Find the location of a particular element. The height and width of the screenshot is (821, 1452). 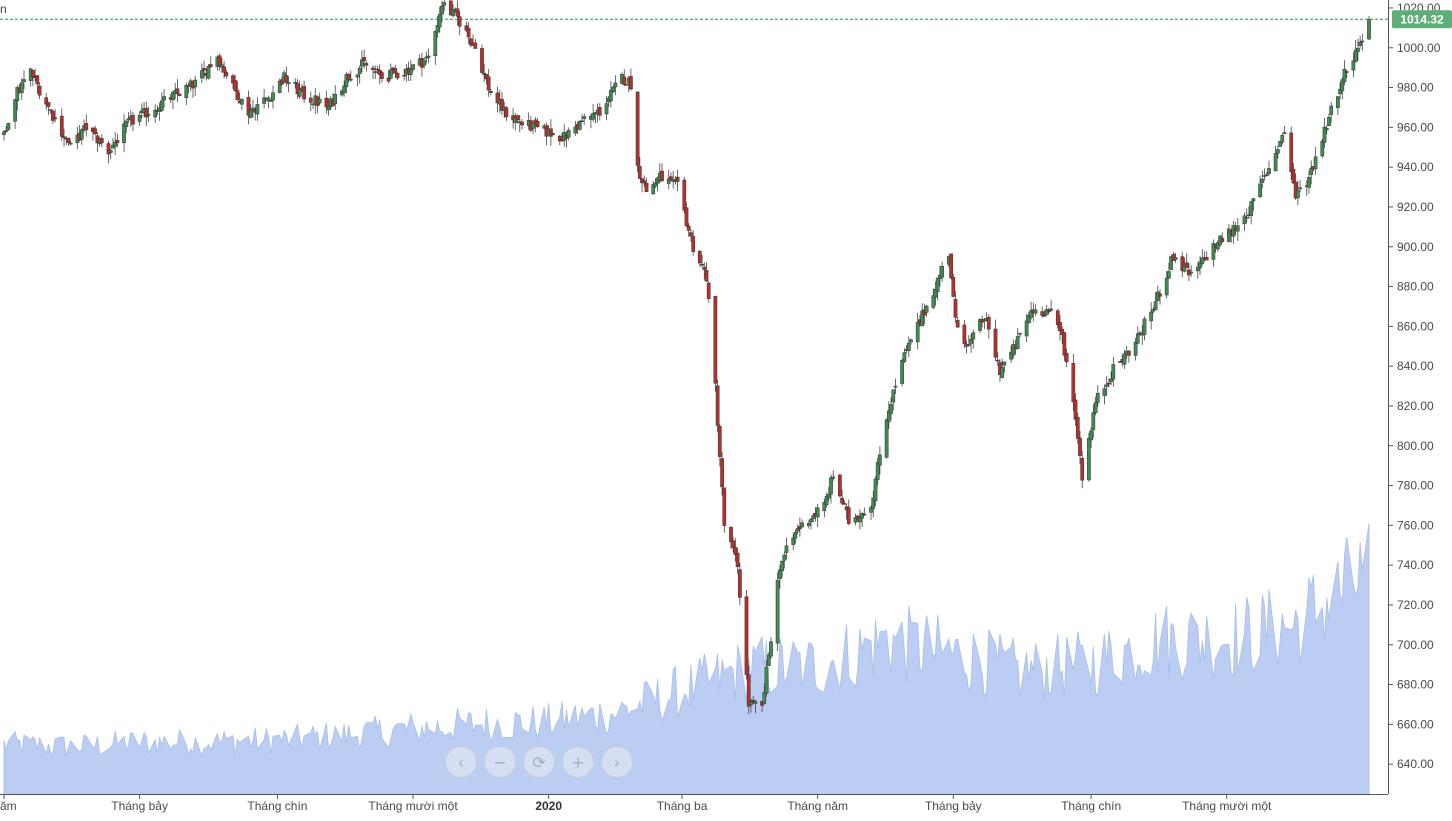

scroll-left-button: ‹ is located at coordinates (461, 762).